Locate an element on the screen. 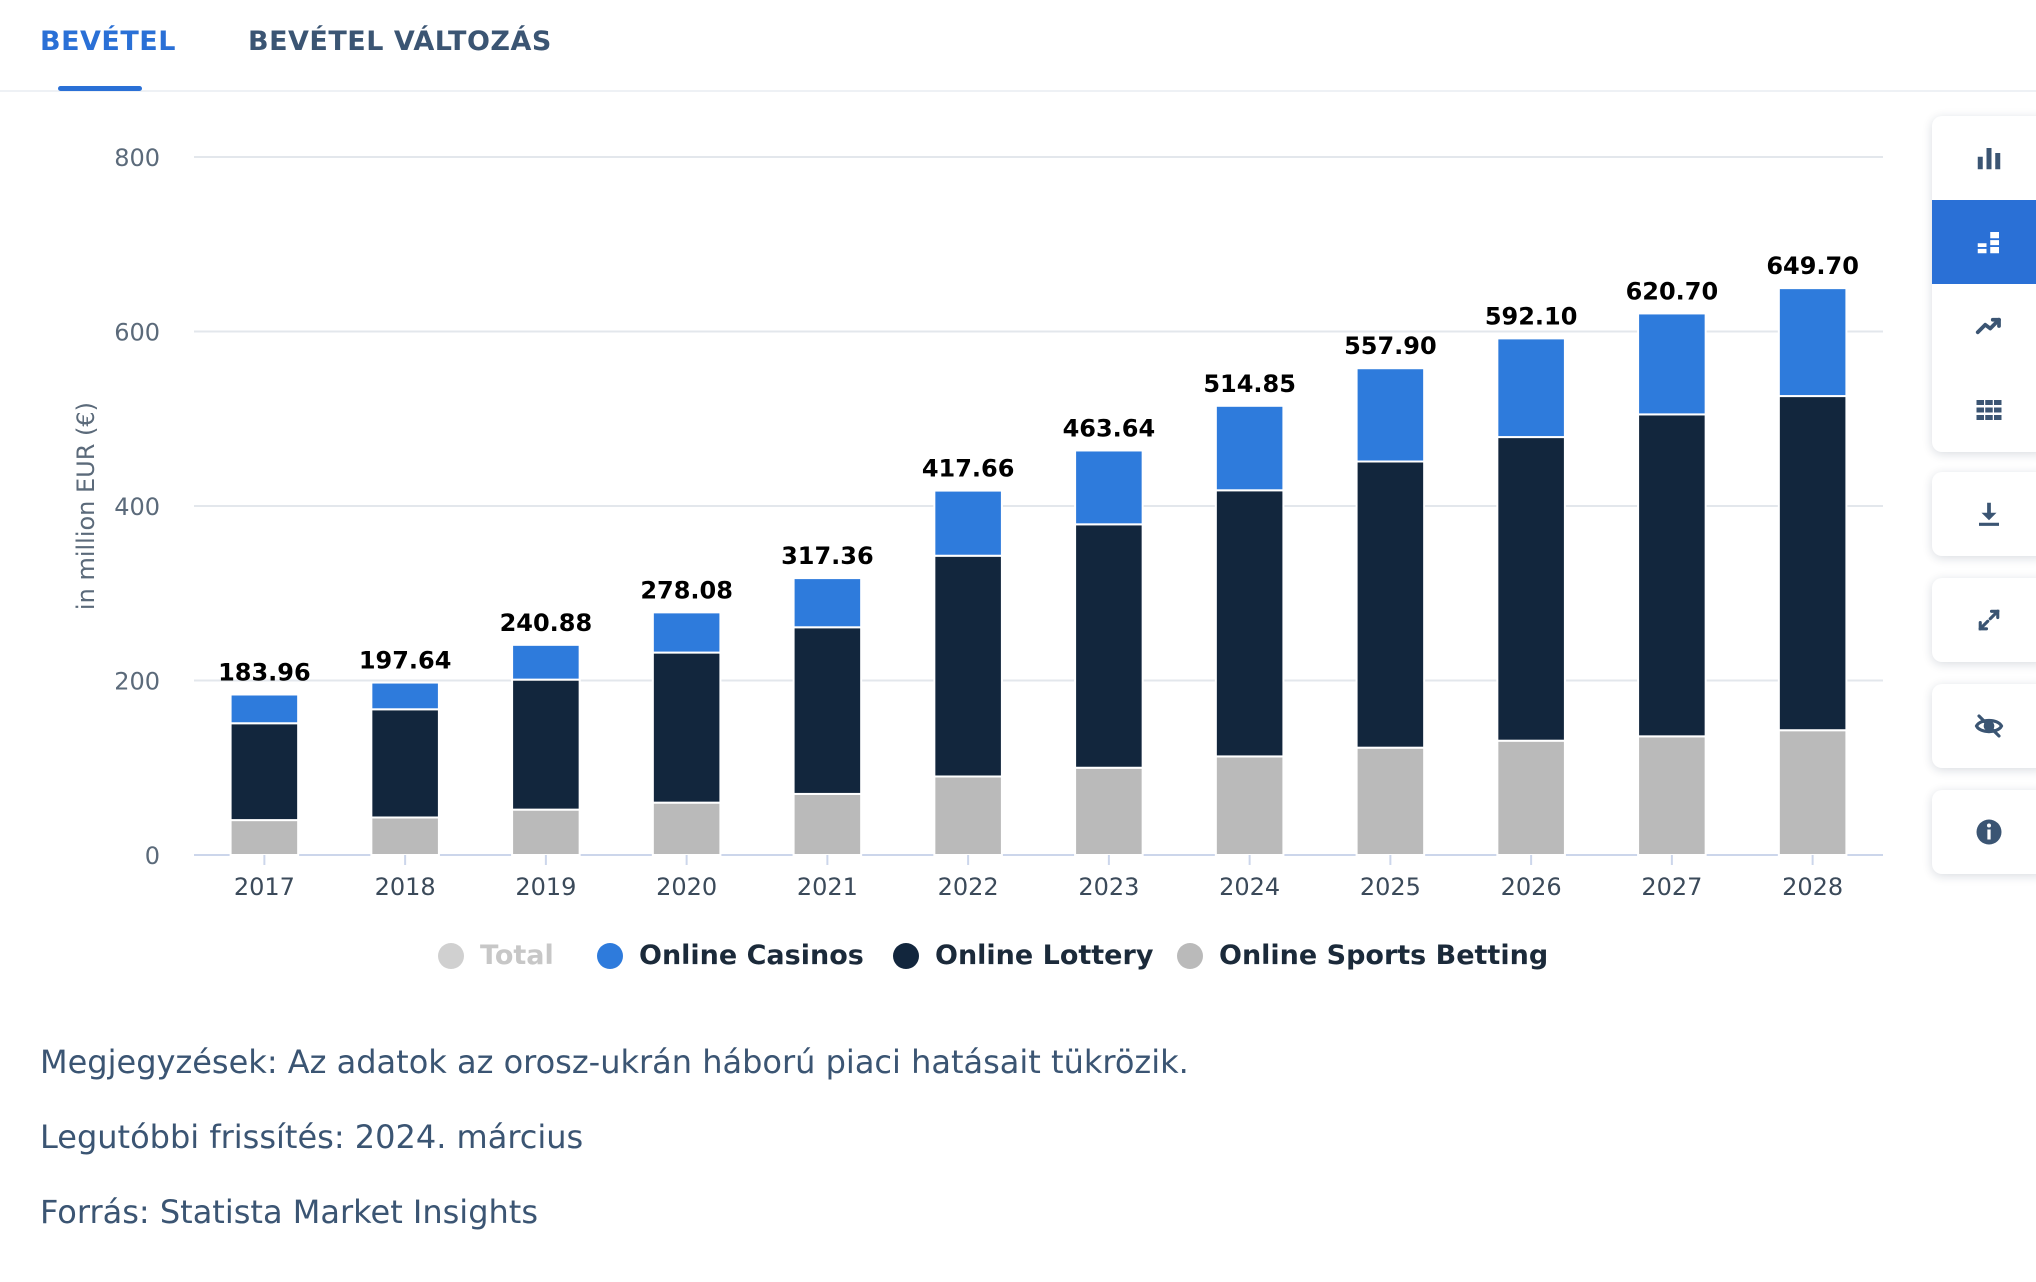 The height and width of the screenshot is (1282, 2036). hide-icon is located at coordinates (1989, 726).